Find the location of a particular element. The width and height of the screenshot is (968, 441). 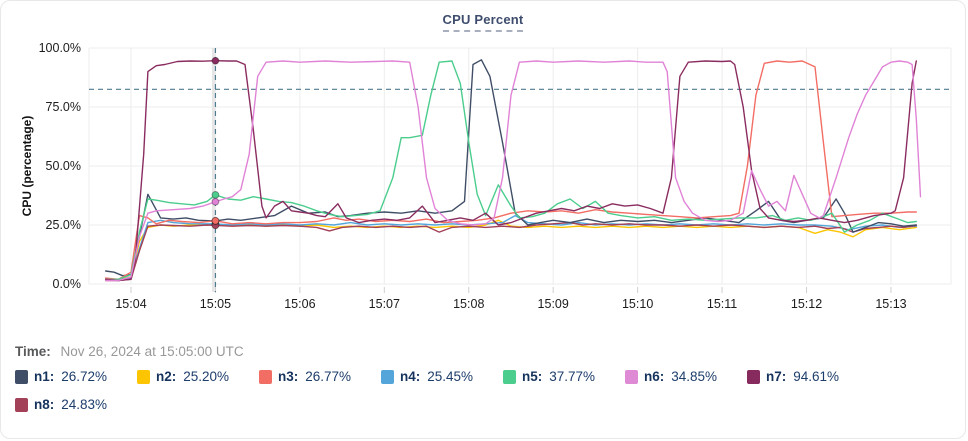

crosshair-marker-n7 is located at coordinates (215, 60).